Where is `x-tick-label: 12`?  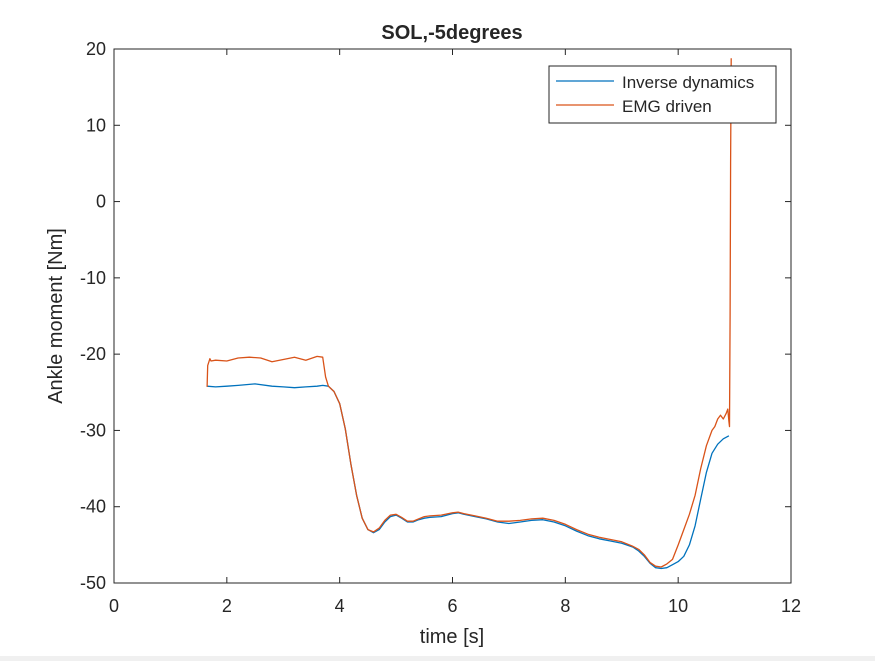
x-tick-label: 12 is located at coordinates (791, 606).